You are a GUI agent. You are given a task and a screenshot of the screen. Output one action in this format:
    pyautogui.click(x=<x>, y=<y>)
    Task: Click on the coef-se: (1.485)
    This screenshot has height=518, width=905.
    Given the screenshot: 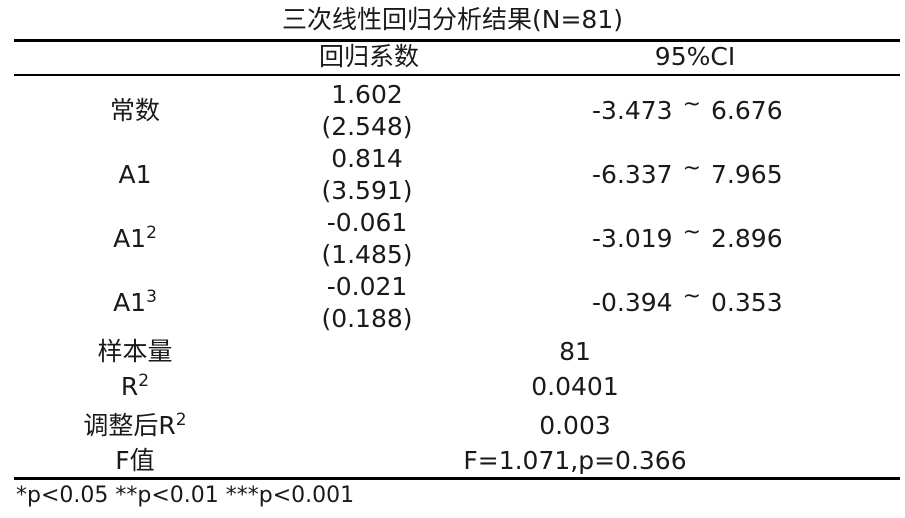 What is the action you would take?
    pyautogui.click(x=367, y=254)
    